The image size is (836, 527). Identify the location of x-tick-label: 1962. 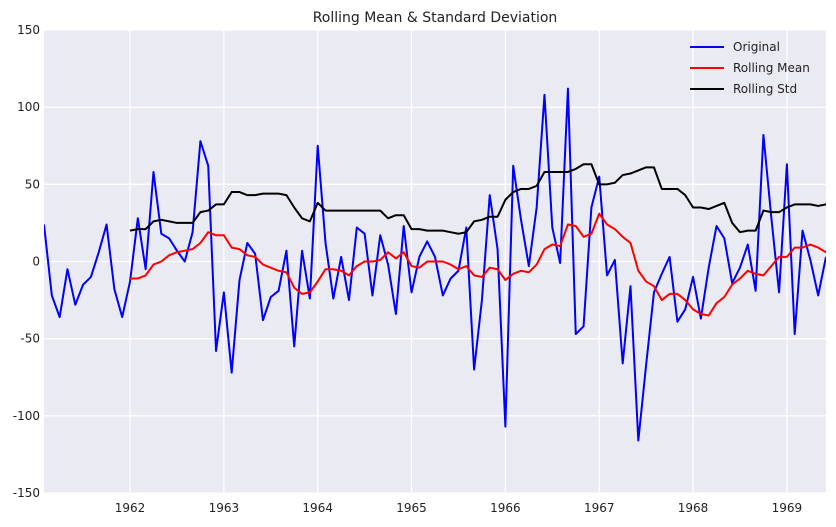
(130, 508).